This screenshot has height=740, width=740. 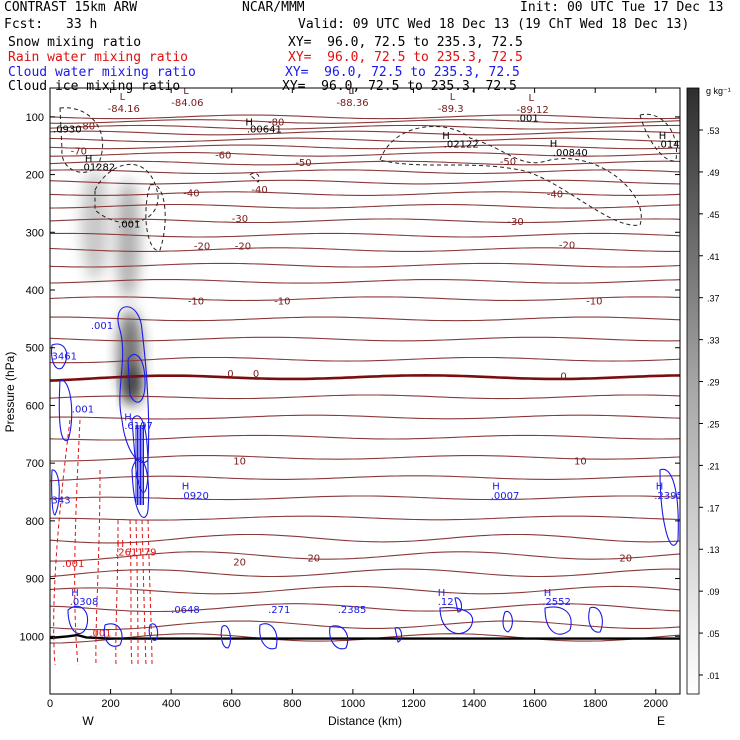 I want to click on field-cloud-ice-name: Cloud ice mixing ratio, so click(x=94, y=86).